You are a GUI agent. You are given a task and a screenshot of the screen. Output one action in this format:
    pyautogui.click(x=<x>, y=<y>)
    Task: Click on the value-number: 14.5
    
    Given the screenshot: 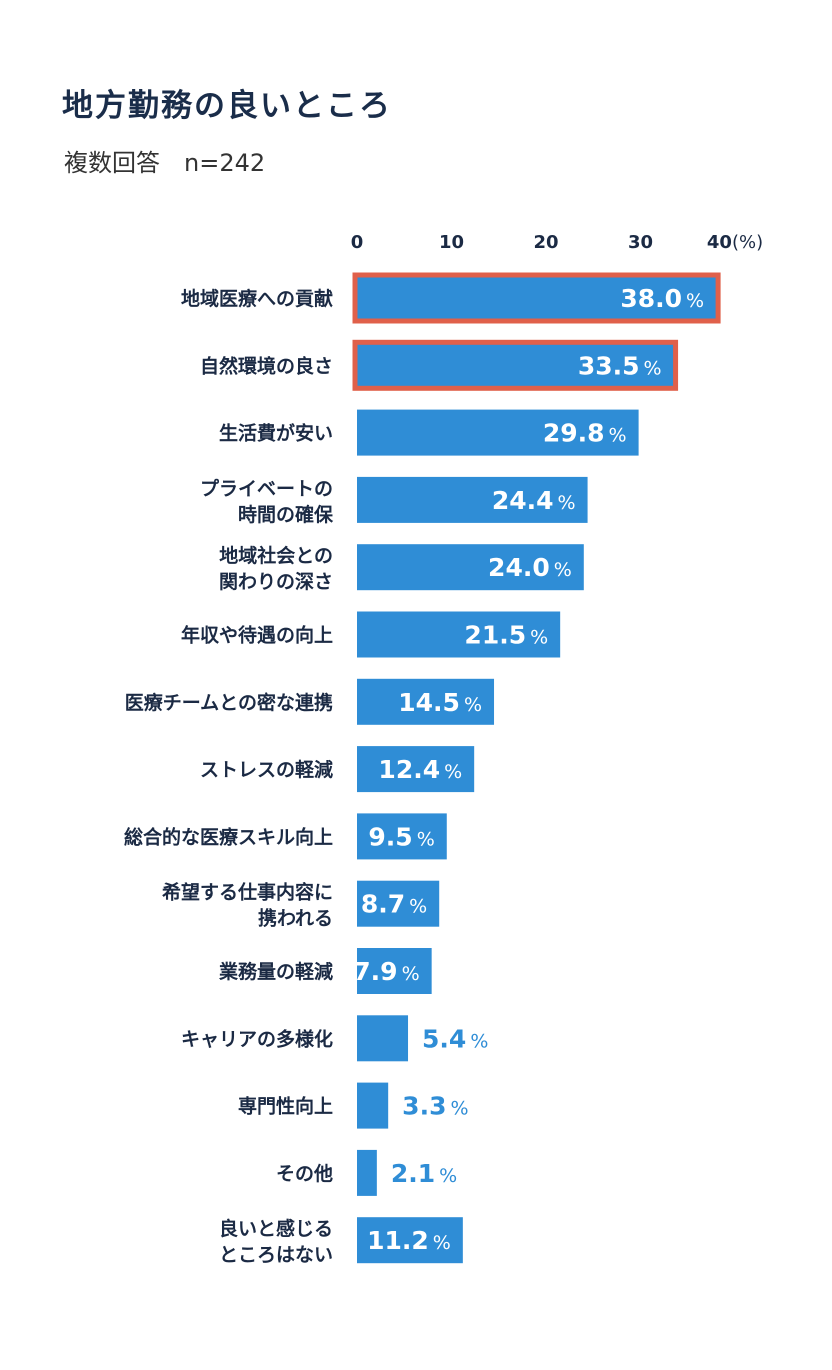 What is the action you would take?
    pyautogui.click(x=429, y=702)
    